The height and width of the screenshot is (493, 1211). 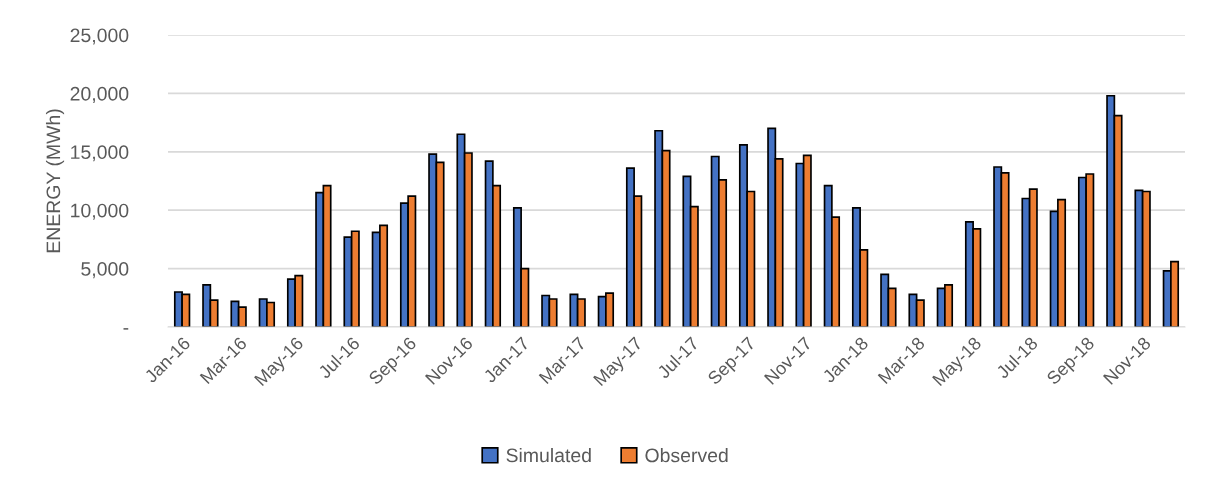 What do you see at coordinates (548, 455) in the screenshot?
I see `legend-label: Simulated` at bounding box center [548, 455].